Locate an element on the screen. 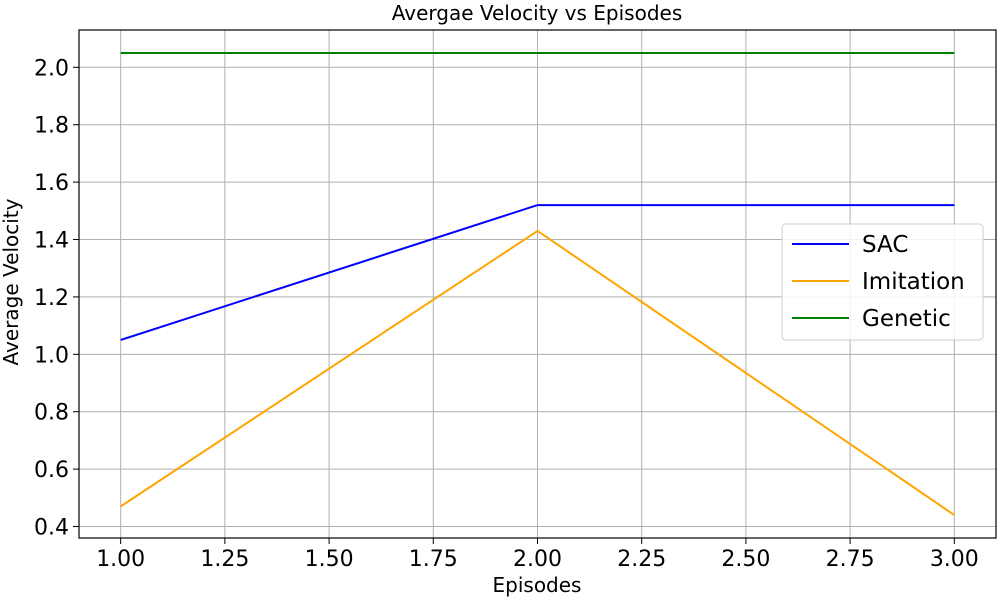 The image size is (1000, 600). x-tick-label: 2.25 is located at coordinates (641, 559).